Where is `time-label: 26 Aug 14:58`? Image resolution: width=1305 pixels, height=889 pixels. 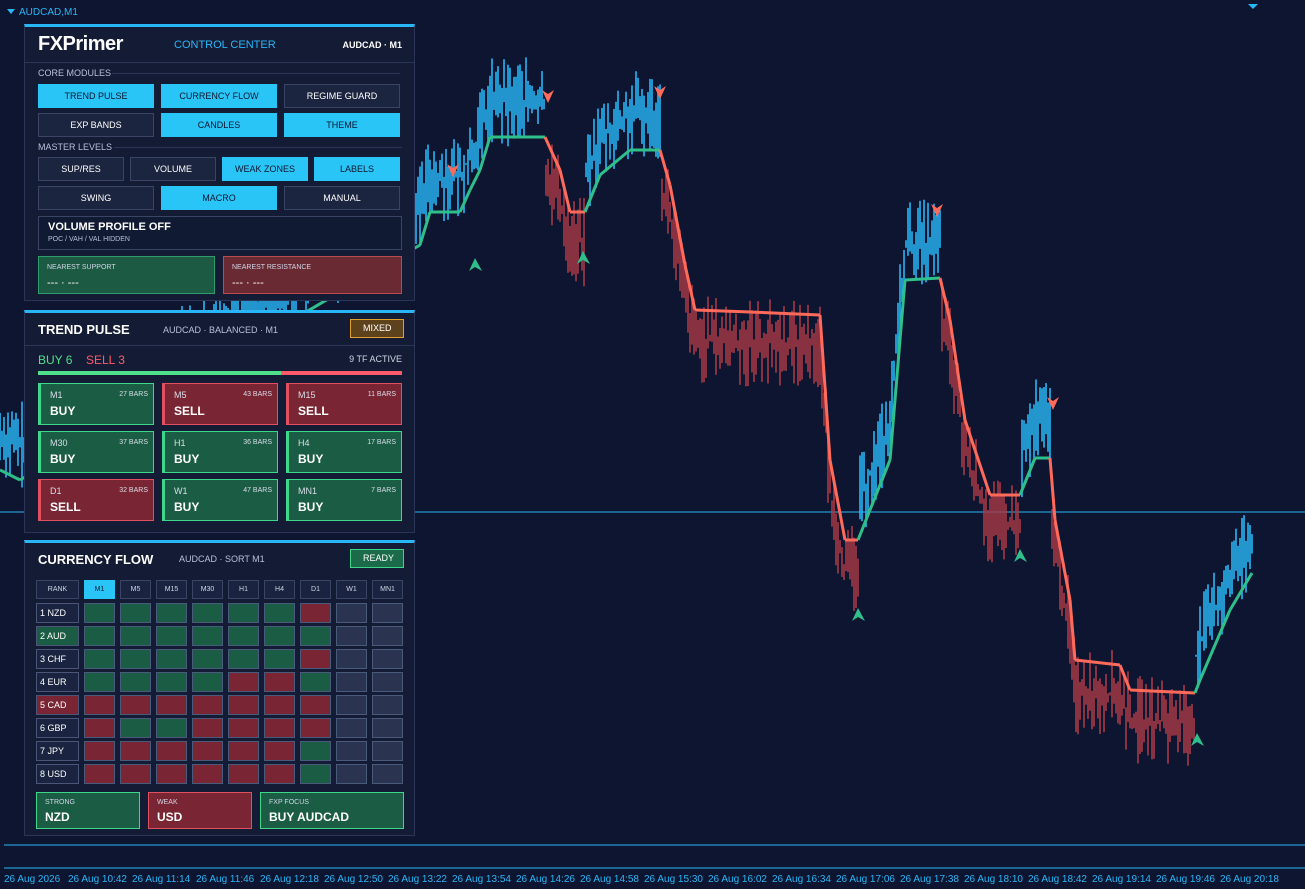 time-label: 26 Aug 14:58 is located at coordinates (609, 879).